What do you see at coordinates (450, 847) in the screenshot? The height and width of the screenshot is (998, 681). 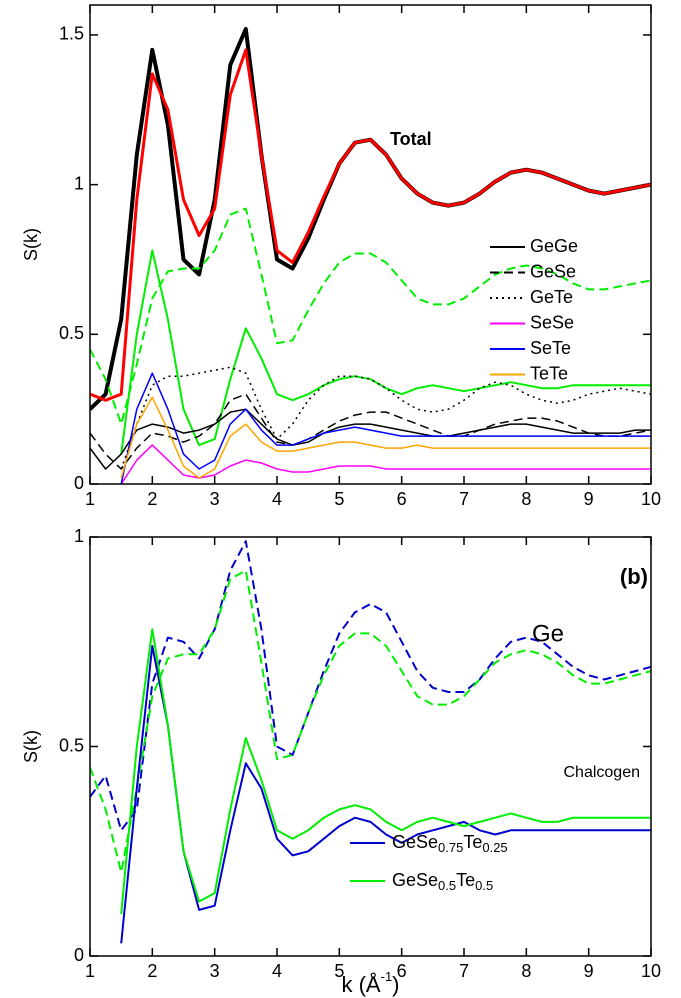 I see `legend-label-part: 0.75` at bounding box center [450, 847].